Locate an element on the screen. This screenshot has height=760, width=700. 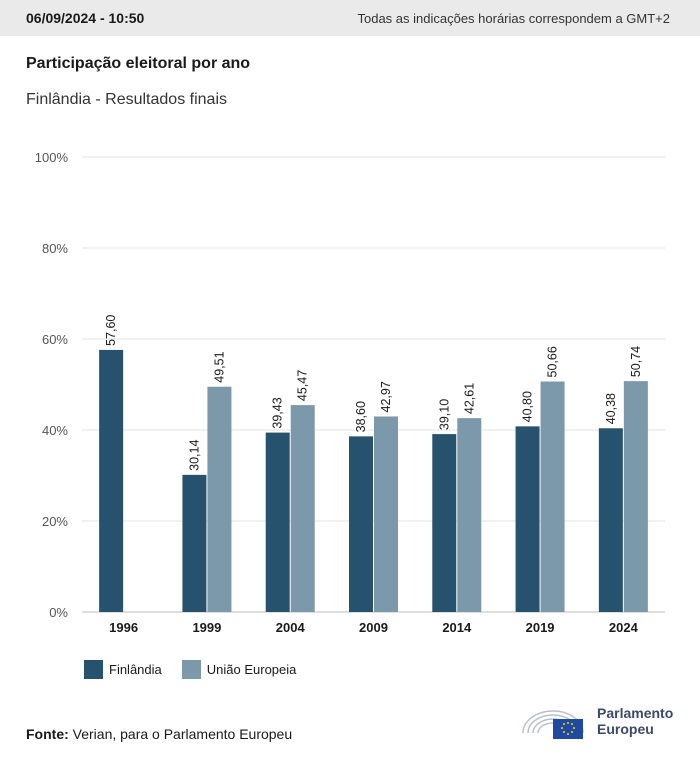
hemicycle-flag-icon is located at coordinates (553, 724).